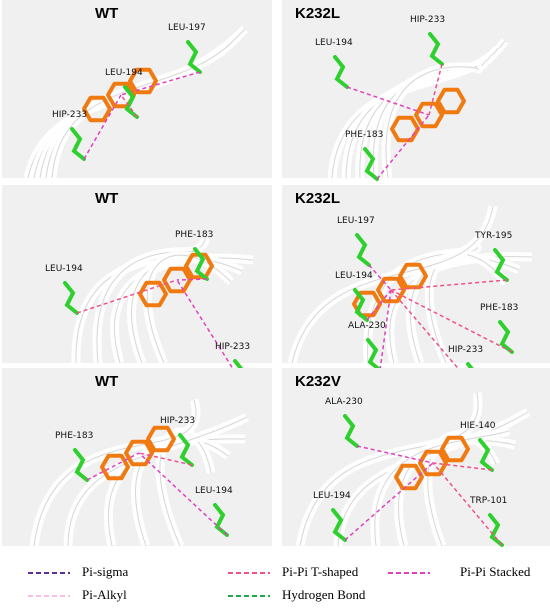  Describe the element at coordinates (495, 571) in the screenshot. I see `legend-label: Pi-Pi Stacked` at that location.